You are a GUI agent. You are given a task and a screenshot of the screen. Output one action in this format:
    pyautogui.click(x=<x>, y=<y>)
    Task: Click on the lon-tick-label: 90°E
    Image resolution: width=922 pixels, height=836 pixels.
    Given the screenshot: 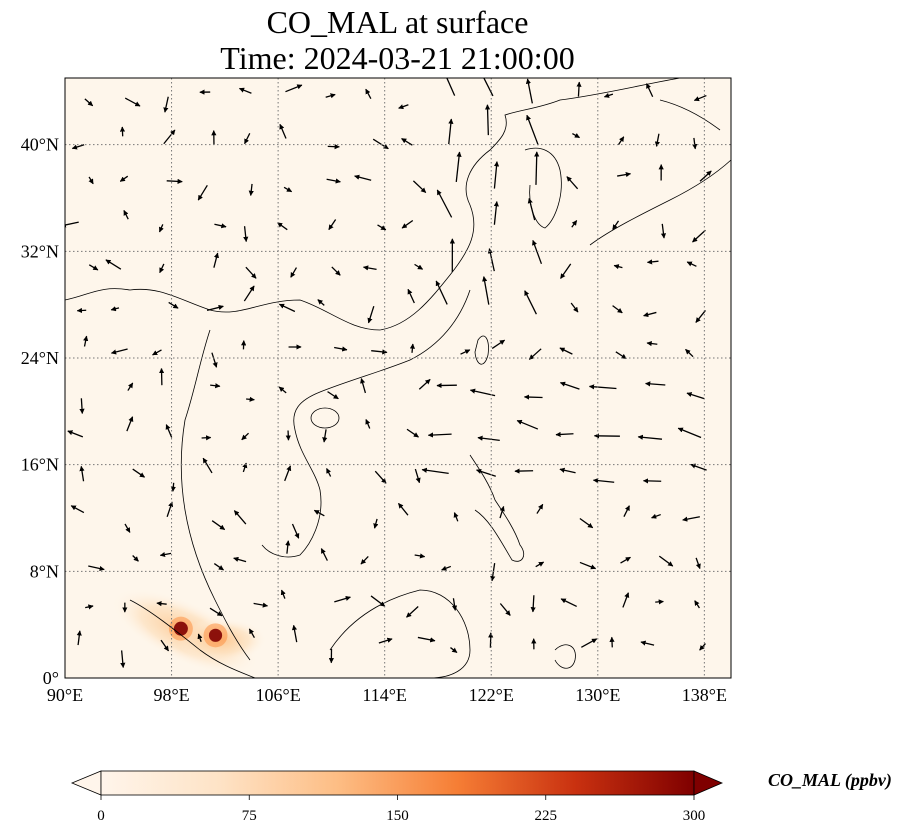 What is the action you would take?
    pyautogui.click(x=65, y=695)
    